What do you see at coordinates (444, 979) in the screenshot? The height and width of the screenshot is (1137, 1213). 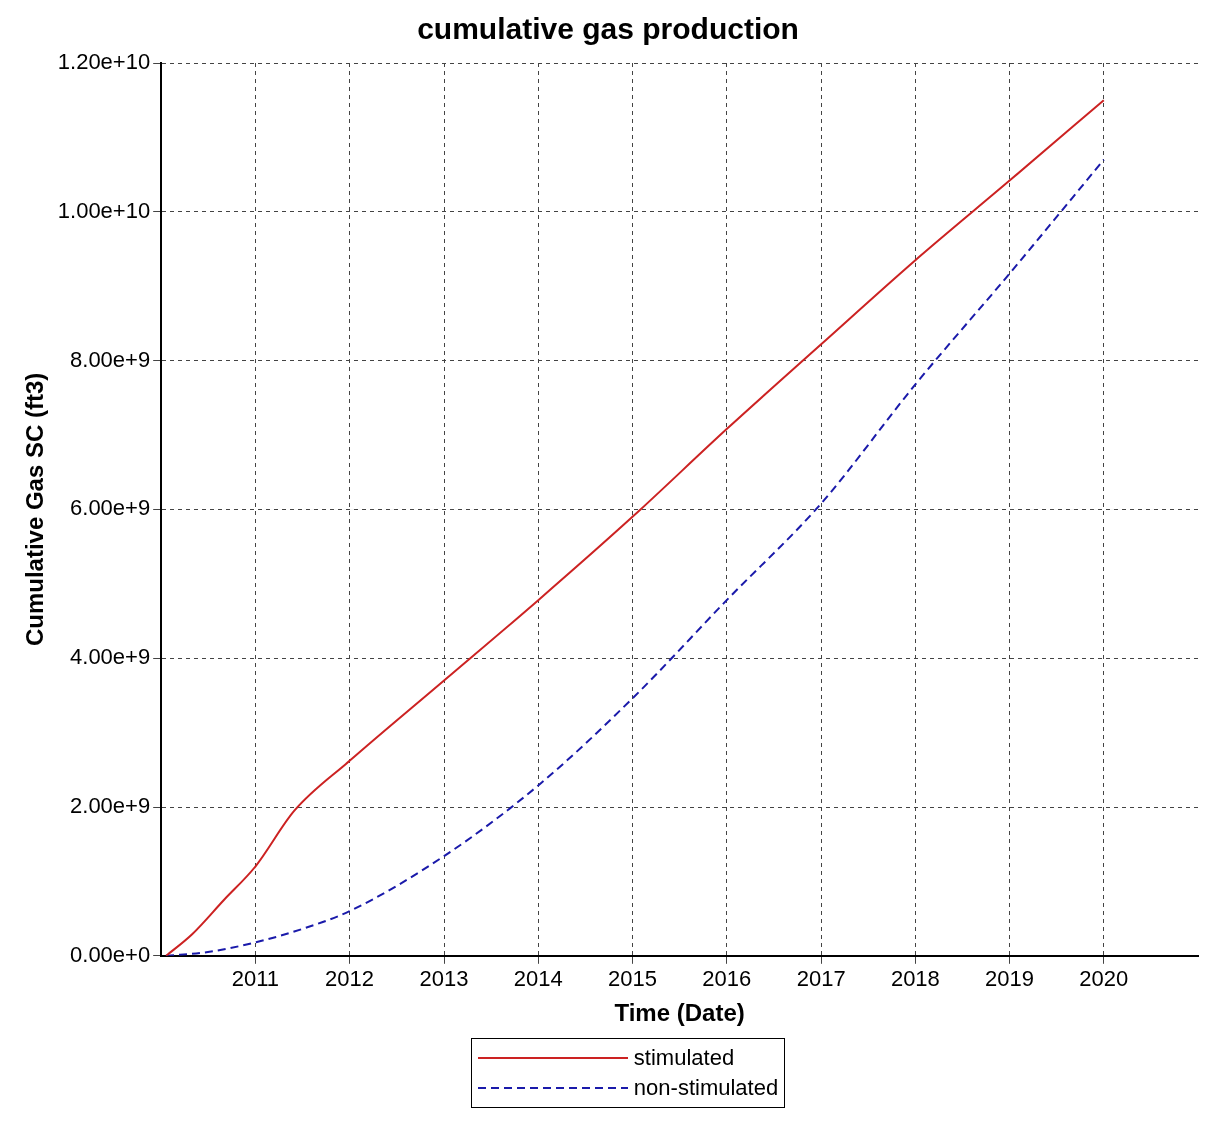 I see `x-tick-label: 2013` at bounding box center [444, 979].